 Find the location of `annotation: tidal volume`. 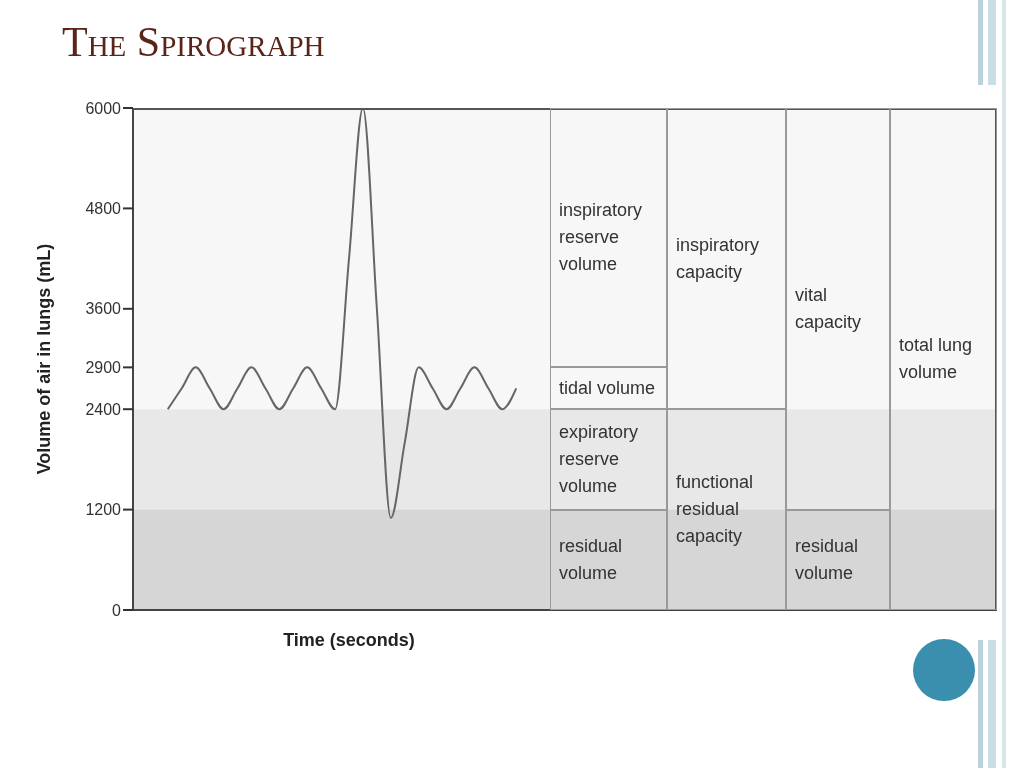

annotation: tidal volume is located at coordinates (608, 388).